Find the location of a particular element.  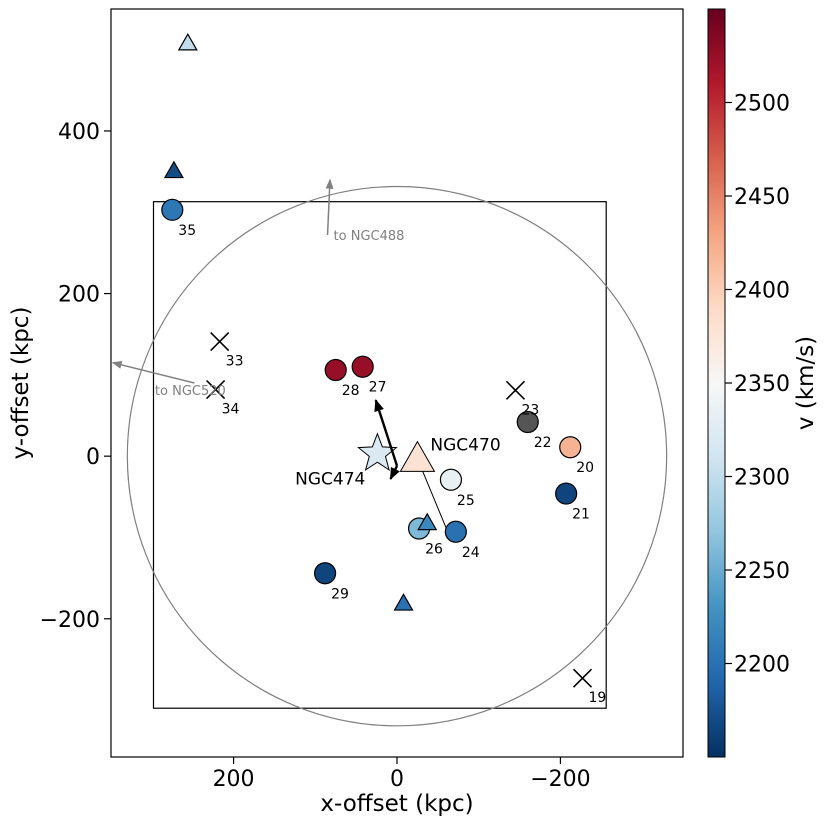

y-axis: 400 200 0 −200 is located at coordinates (75, 376).